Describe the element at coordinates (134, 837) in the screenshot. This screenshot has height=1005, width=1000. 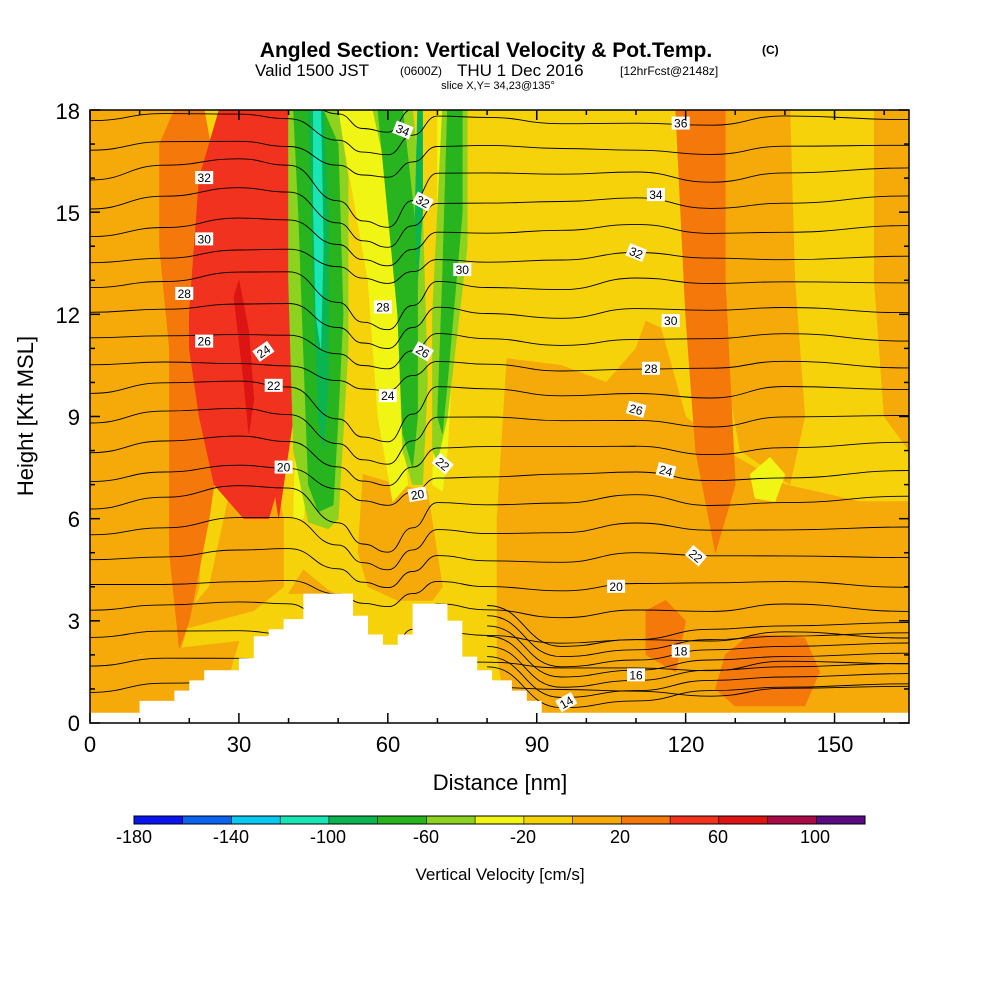
I see `colorbar-label: -180` at that location.